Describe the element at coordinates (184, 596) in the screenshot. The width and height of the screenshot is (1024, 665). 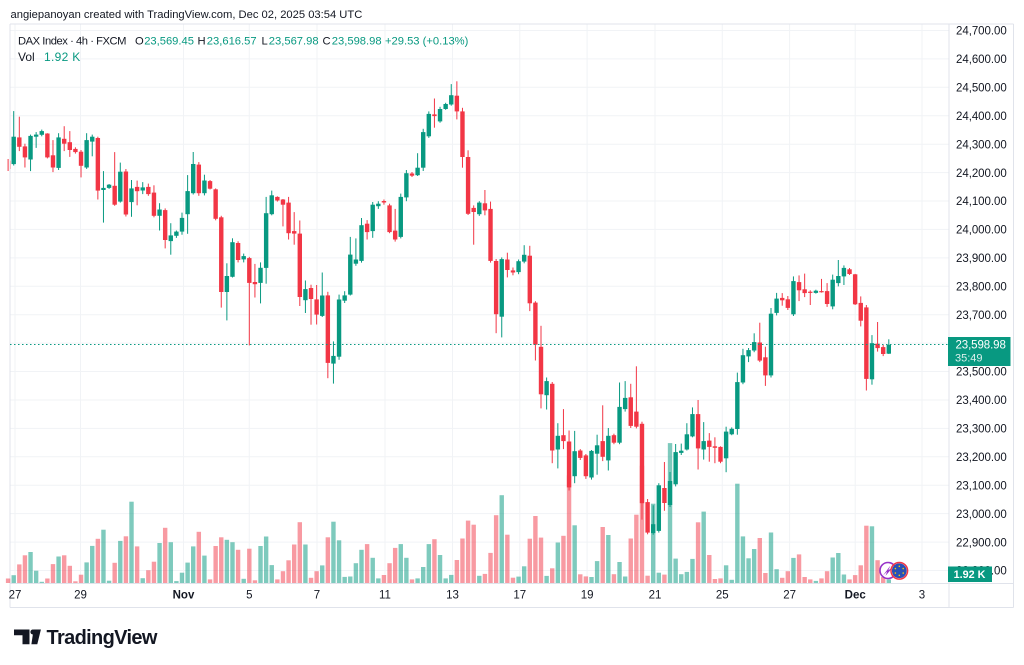
I see `svg-text: Nov` at that location.